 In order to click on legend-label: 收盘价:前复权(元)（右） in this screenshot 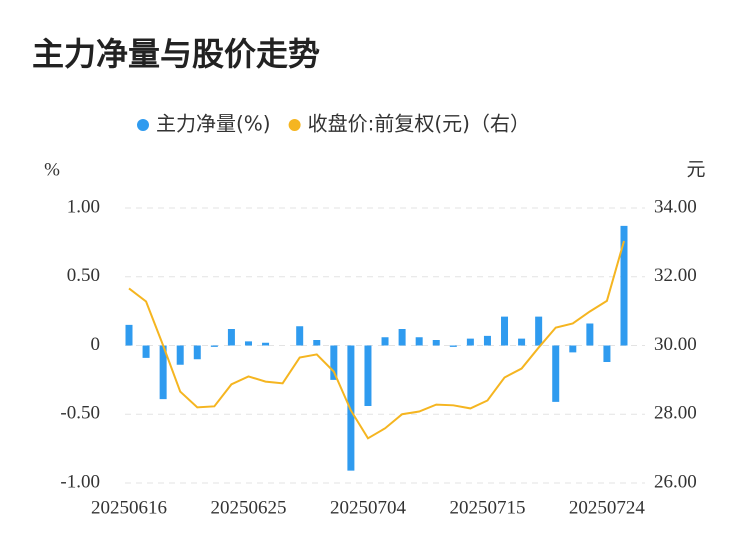, I will do `click(419, 124)`.